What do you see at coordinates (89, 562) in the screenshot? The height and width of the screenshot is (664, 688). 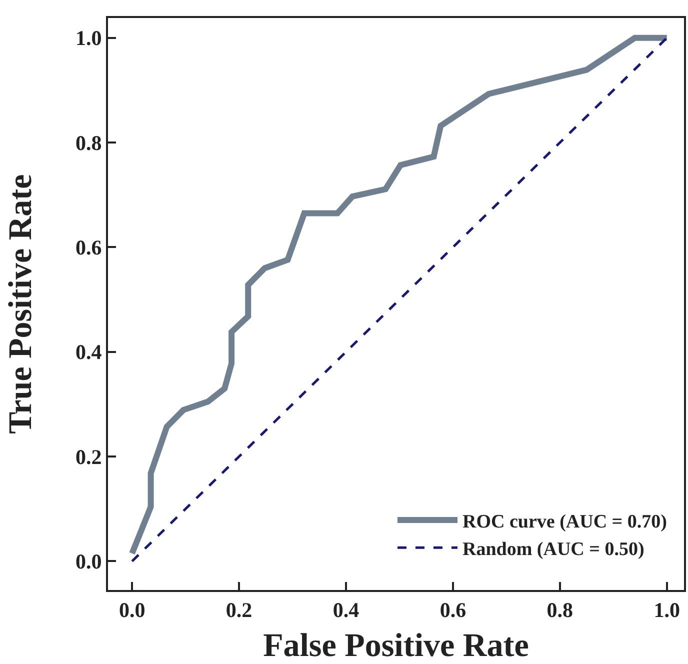 I see `y-tick-label: 0.0` at bounding box center [89, 562].